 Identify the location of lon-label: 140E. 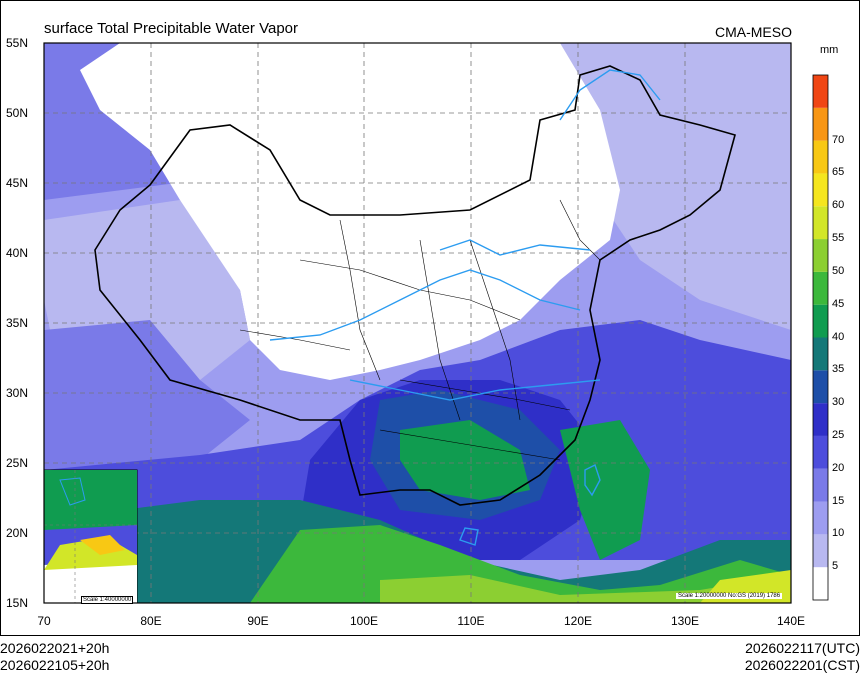
(791, 621).